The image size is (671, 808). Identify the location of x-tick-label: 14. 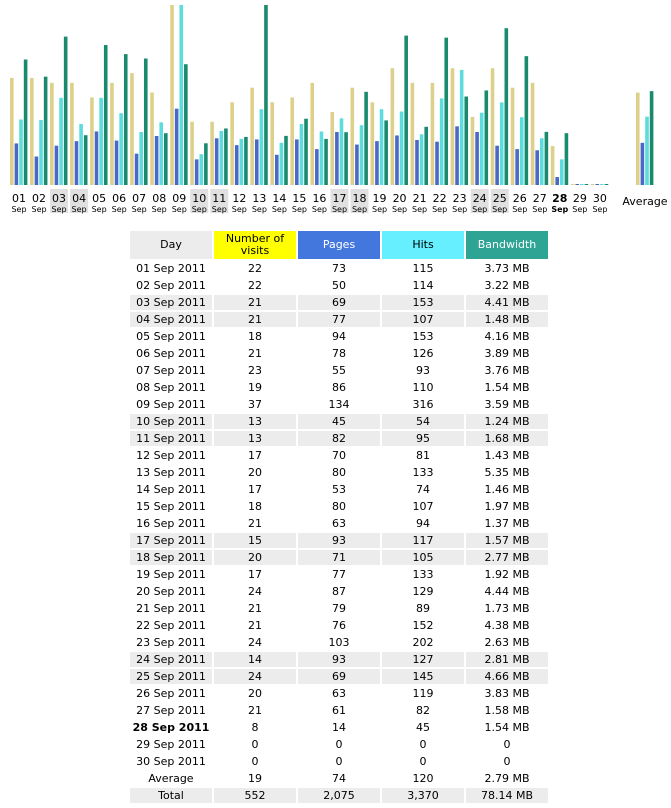
(279, 198).